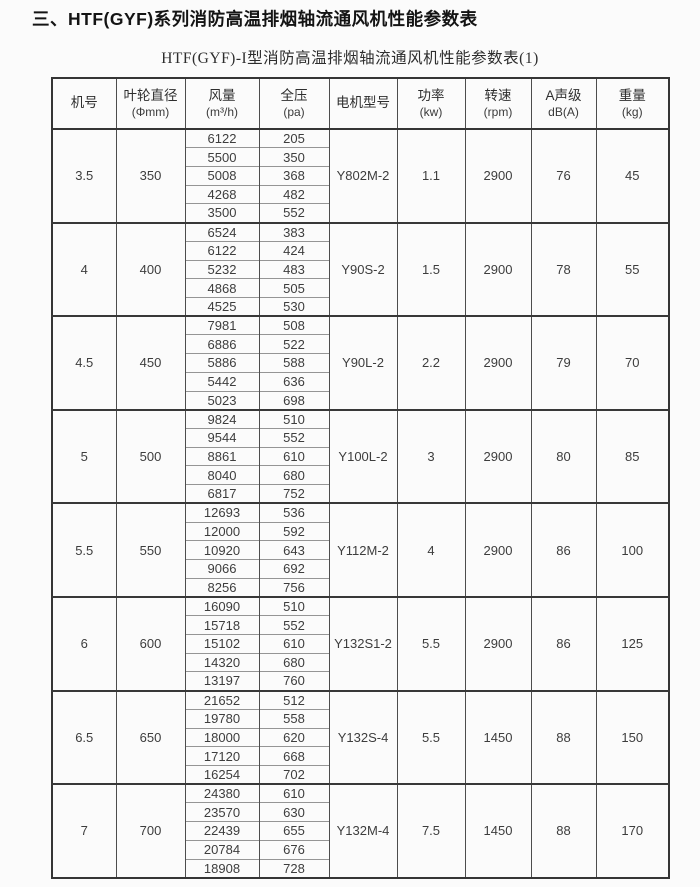 This screenshot has width=700, height=887. Describe the element at coordinates (431, 362) in the screenshot. I see `power-cell: 2.2` at that location.